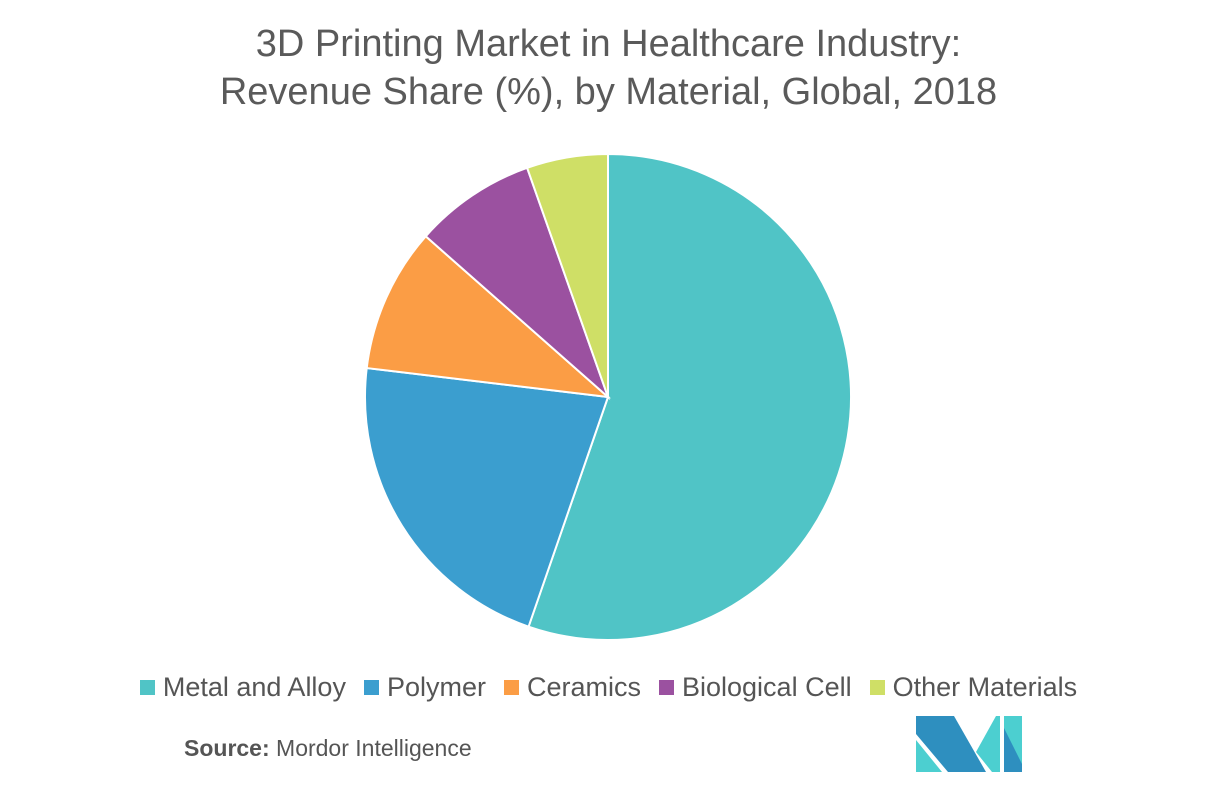 This screenshot has height=785, width=1217. I want to click on pie-slice-polymer, so click(487, 497).